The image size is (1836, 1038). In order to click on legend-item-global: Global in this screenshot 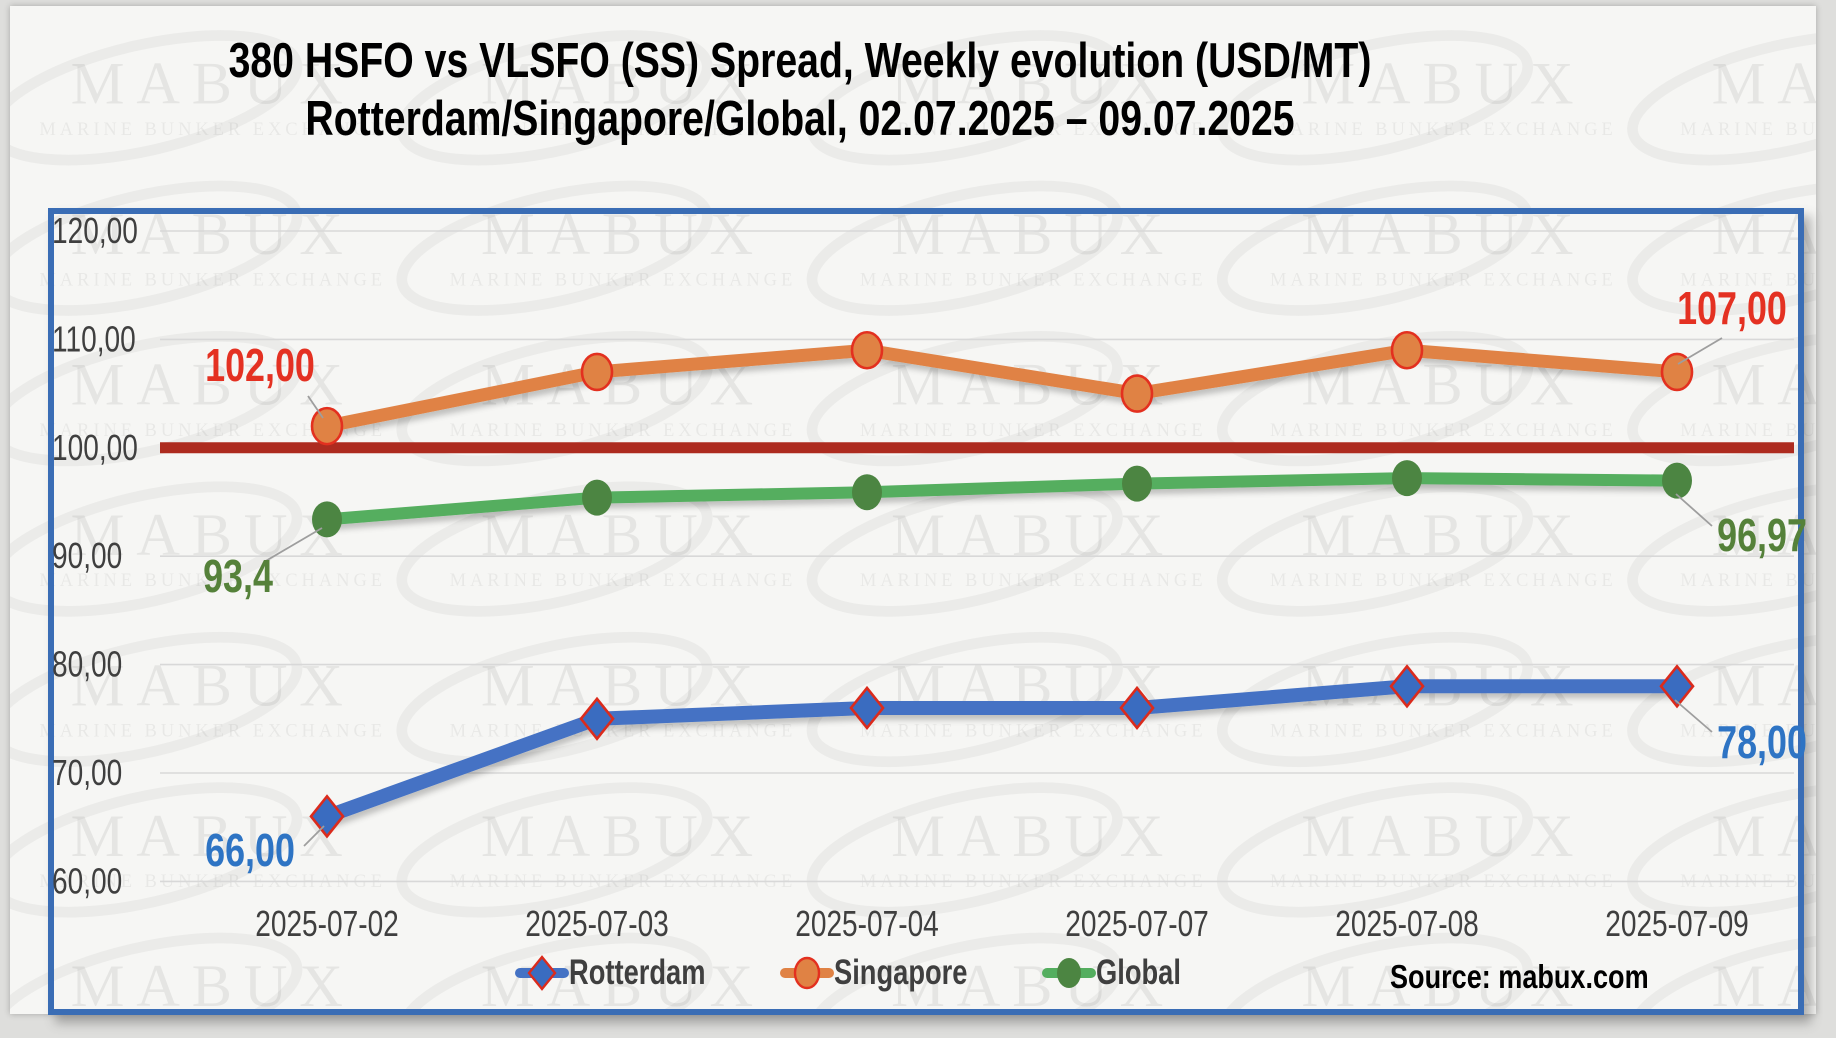, I will do `click(1123, 972)`.